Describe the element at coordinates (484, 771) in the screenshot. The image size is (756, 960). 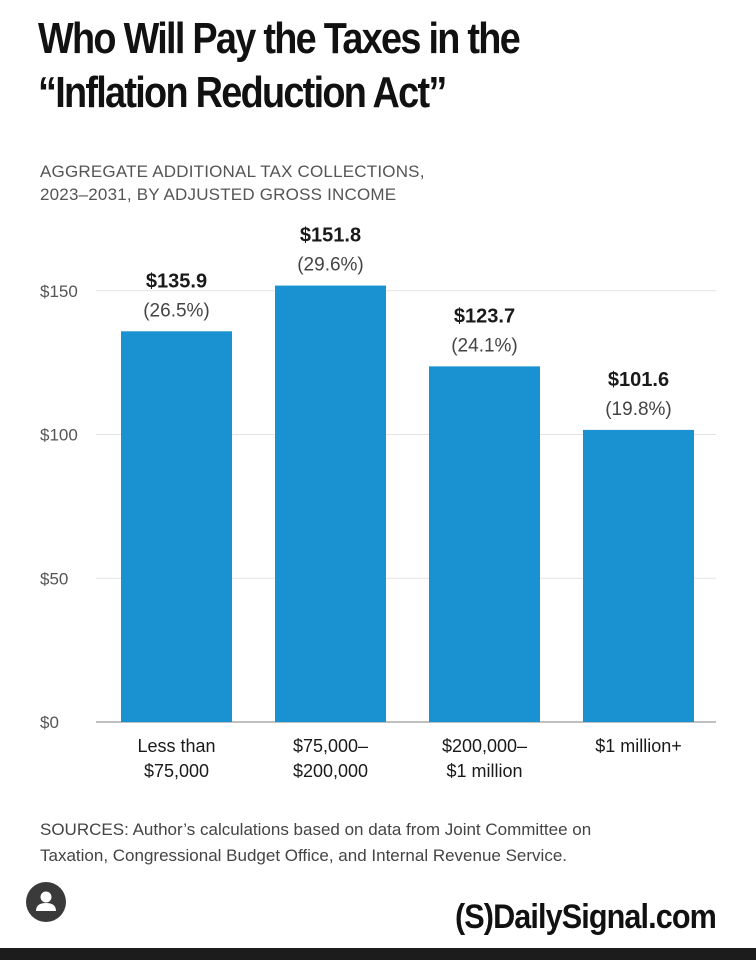
I see `x-category-label: $1 million` at that location.